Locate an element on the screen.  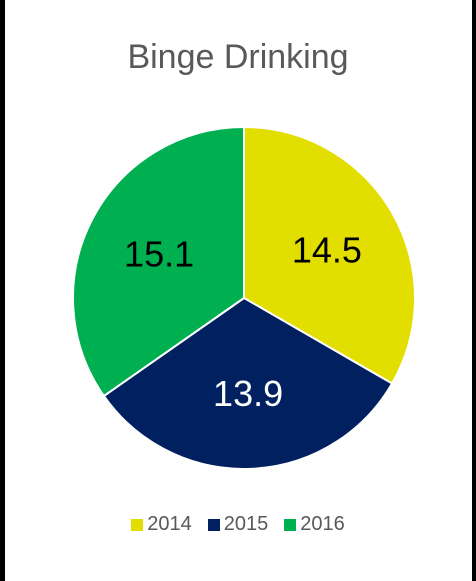
legend-item-2014: 2014 is located at coordinates (161, 524).